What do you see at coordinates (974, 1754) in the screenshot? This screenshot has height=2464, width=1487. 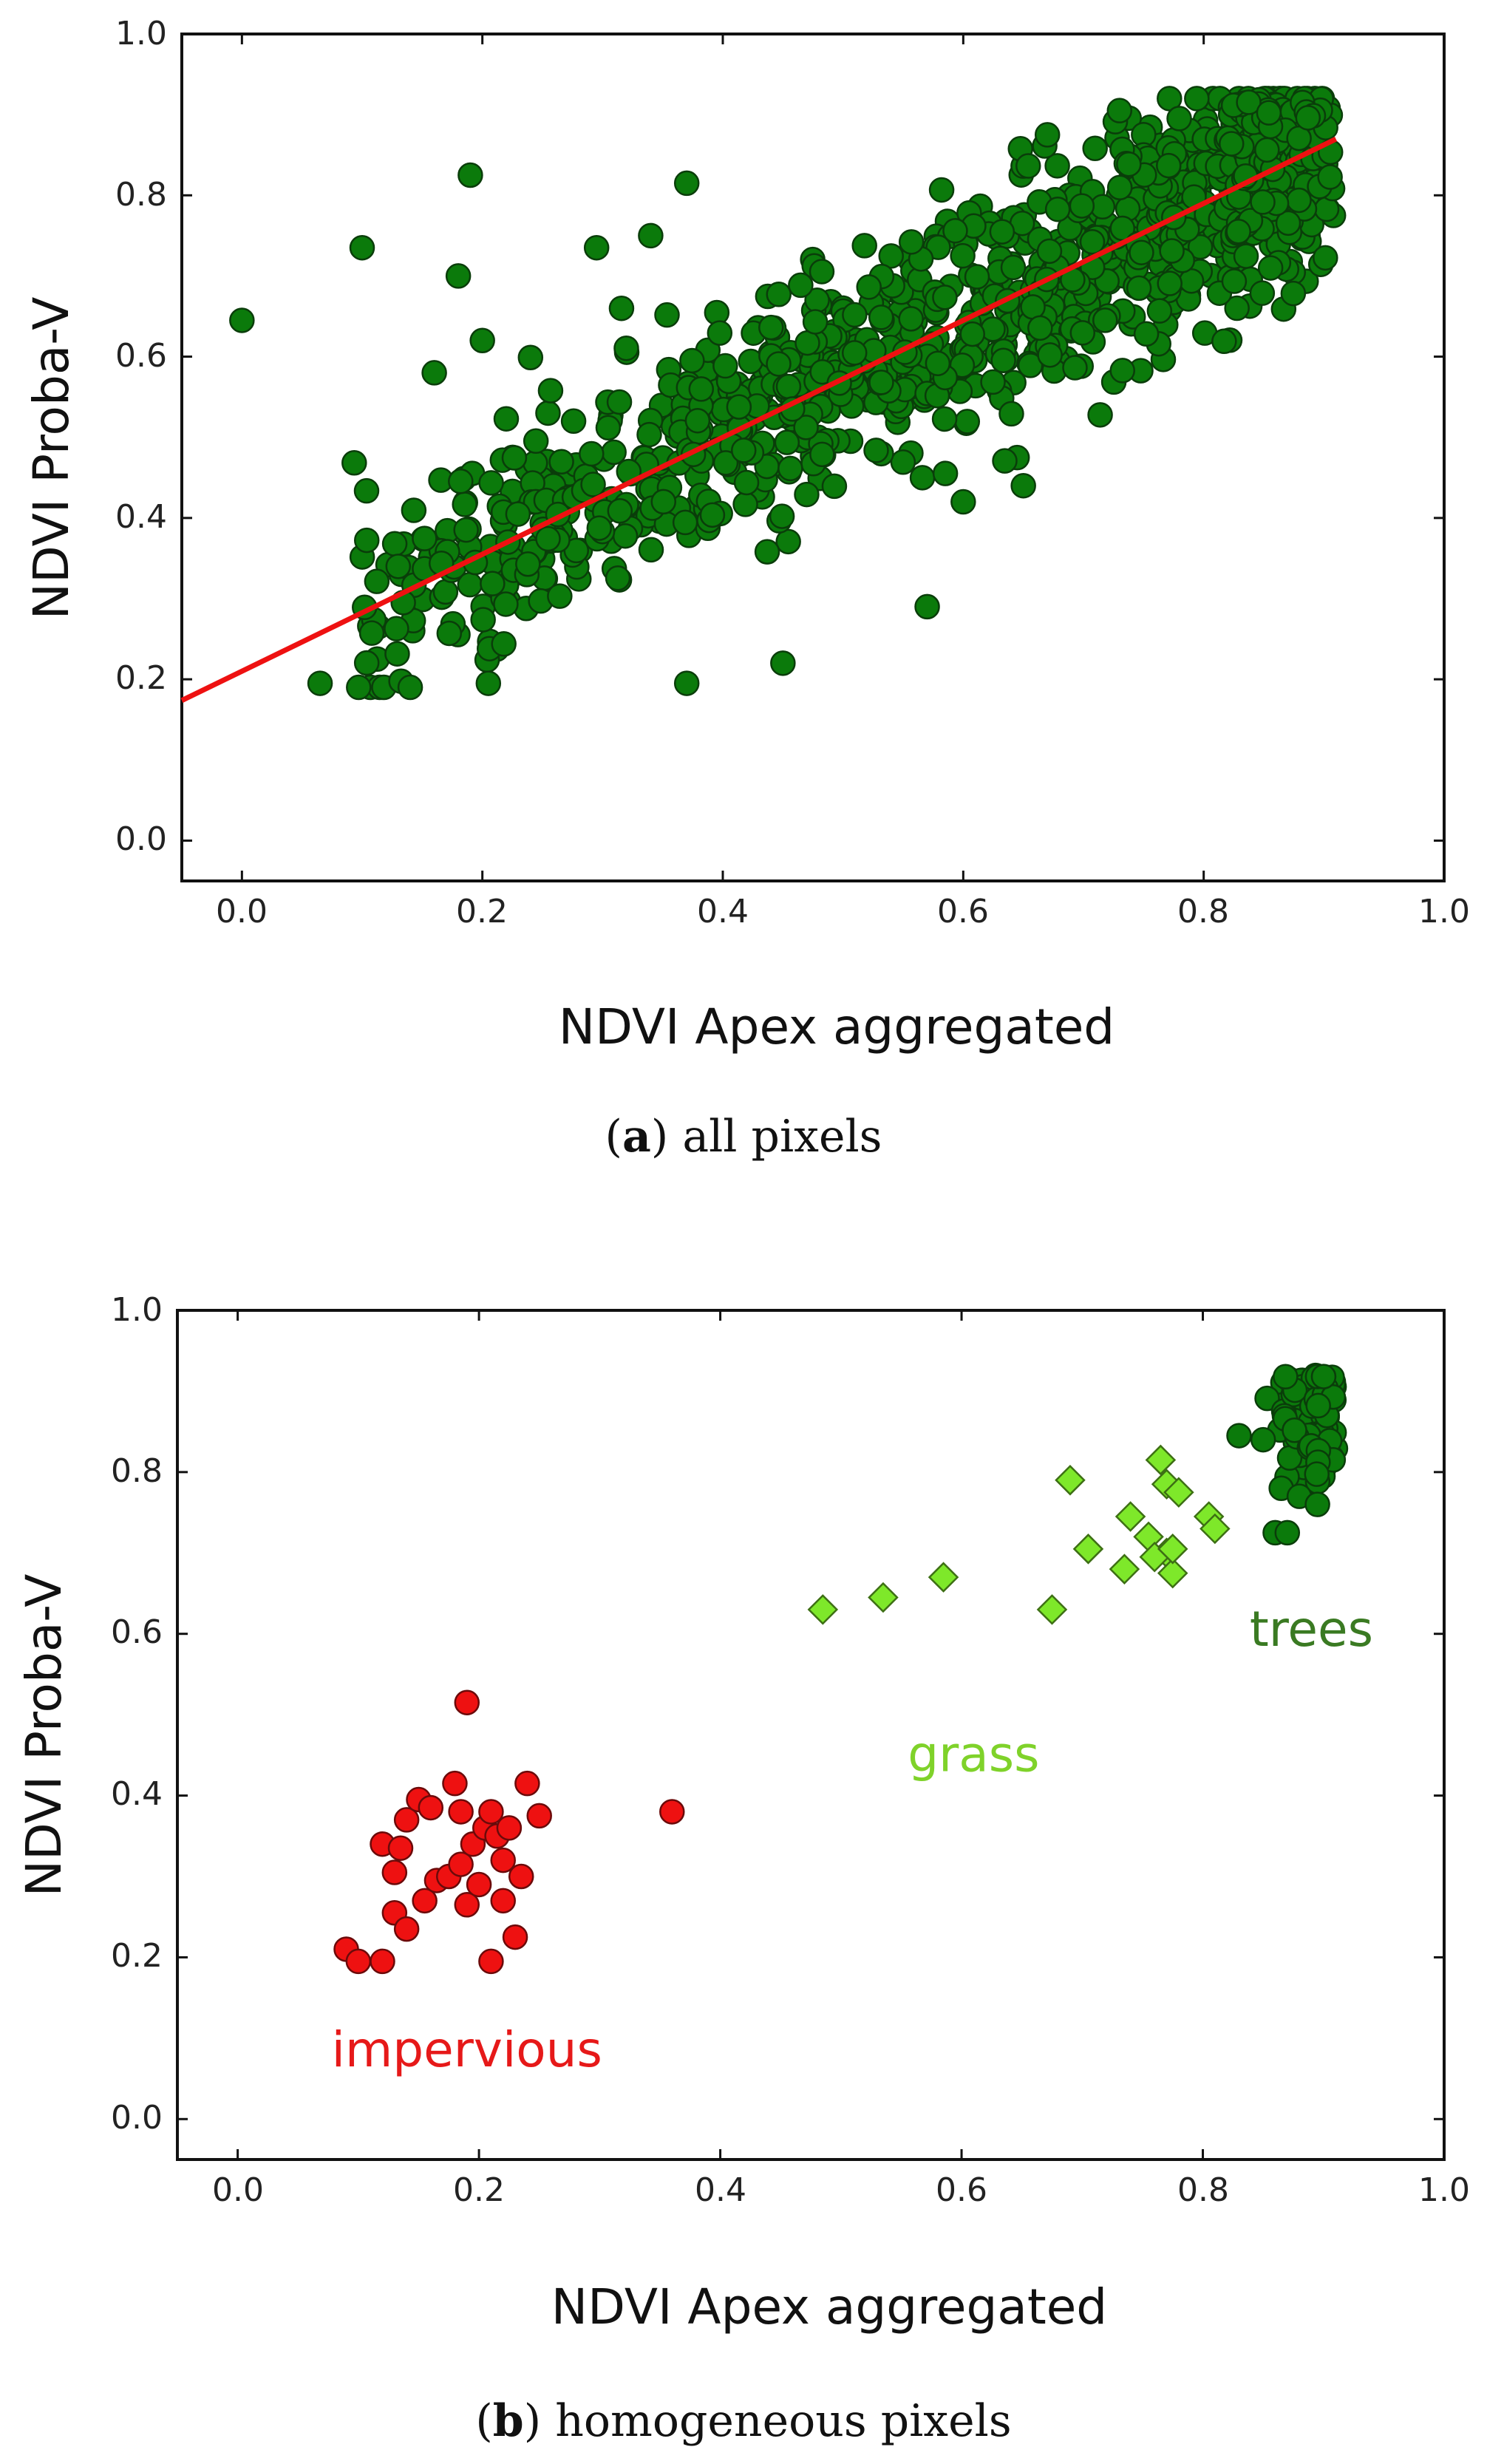 I see `grass-label: grass` at bounding box center [974, 1754].